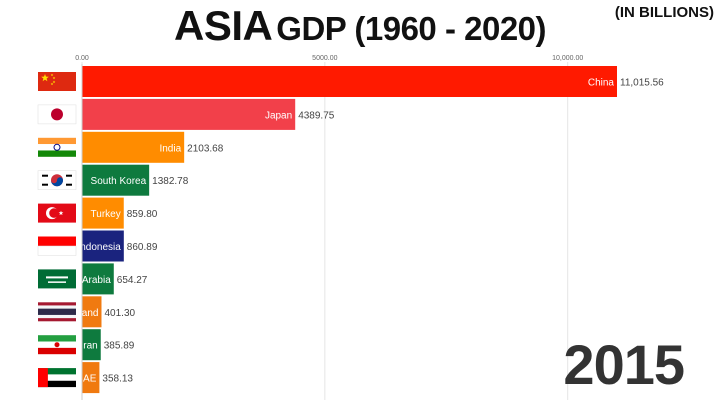 The width and height of the screenshot is (720, 405). What do you see at coordinates (57, 213) in the screenshot?
I see `turkey-flag-icon` at bounding box center [57, 213].